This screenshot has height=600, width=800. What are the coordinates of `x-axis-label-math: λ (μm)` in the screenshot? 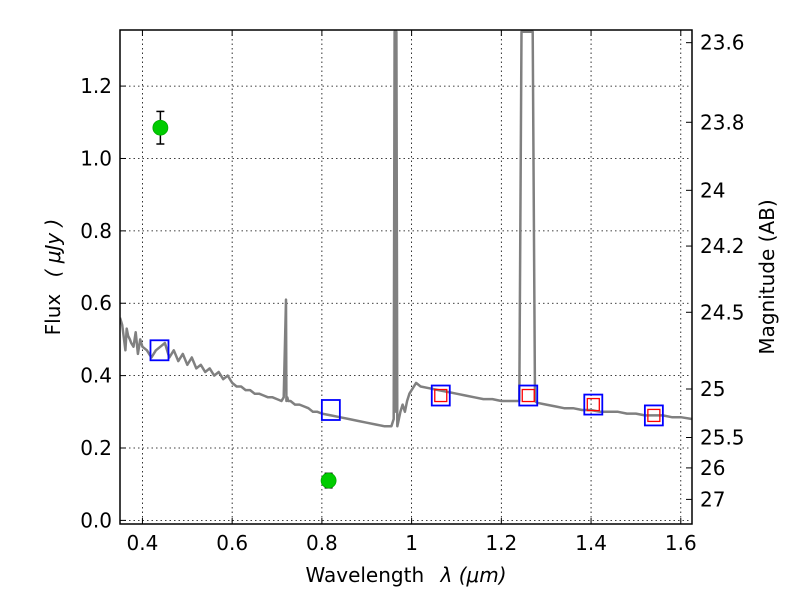 It's located at (473, 575).